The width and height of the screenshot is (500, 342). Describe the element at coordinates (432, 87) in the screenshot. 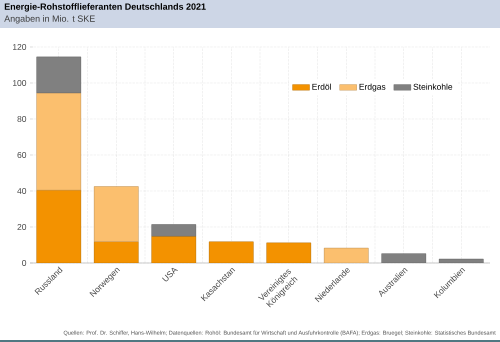

I see `legend-label: Steinkohle` at that location.